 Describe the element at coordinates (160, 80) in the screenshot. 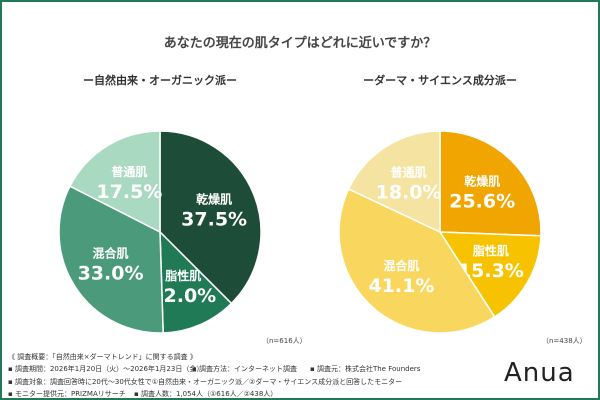

I see `left-pie-title: ー自然由来・オーガニック派ー` at that location.